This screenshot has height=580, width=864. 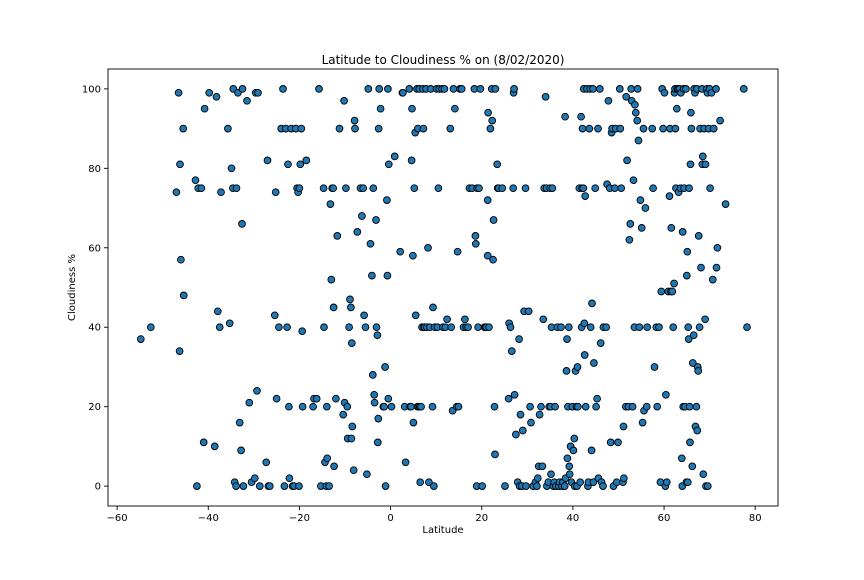 I want to click on y-tick-label: 100, so click(x=91, y=89).